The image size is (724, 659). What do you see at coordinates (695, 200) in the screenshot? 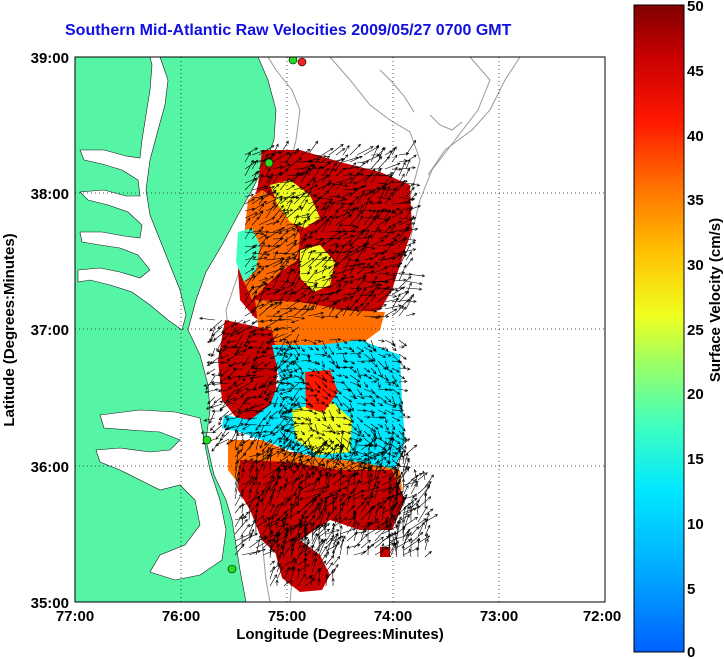
I see `colorbar-tick-label: 35` at bounding box center [695, 200].